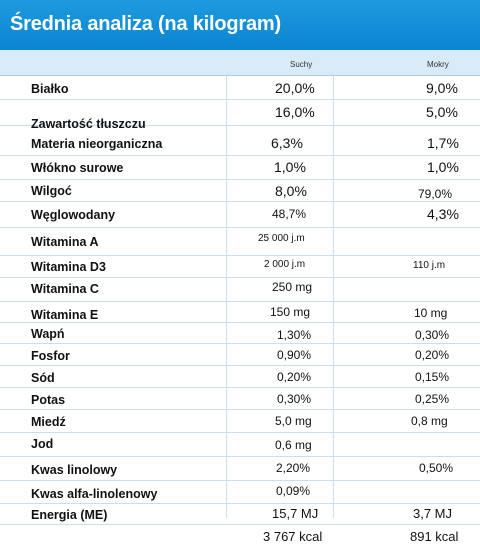 The image size is (480, 547). What do you see at coordinates (77, 168) in the screenshot?
I see `nutrient-name: Włókno surowe` at bounding box center [77, 168].